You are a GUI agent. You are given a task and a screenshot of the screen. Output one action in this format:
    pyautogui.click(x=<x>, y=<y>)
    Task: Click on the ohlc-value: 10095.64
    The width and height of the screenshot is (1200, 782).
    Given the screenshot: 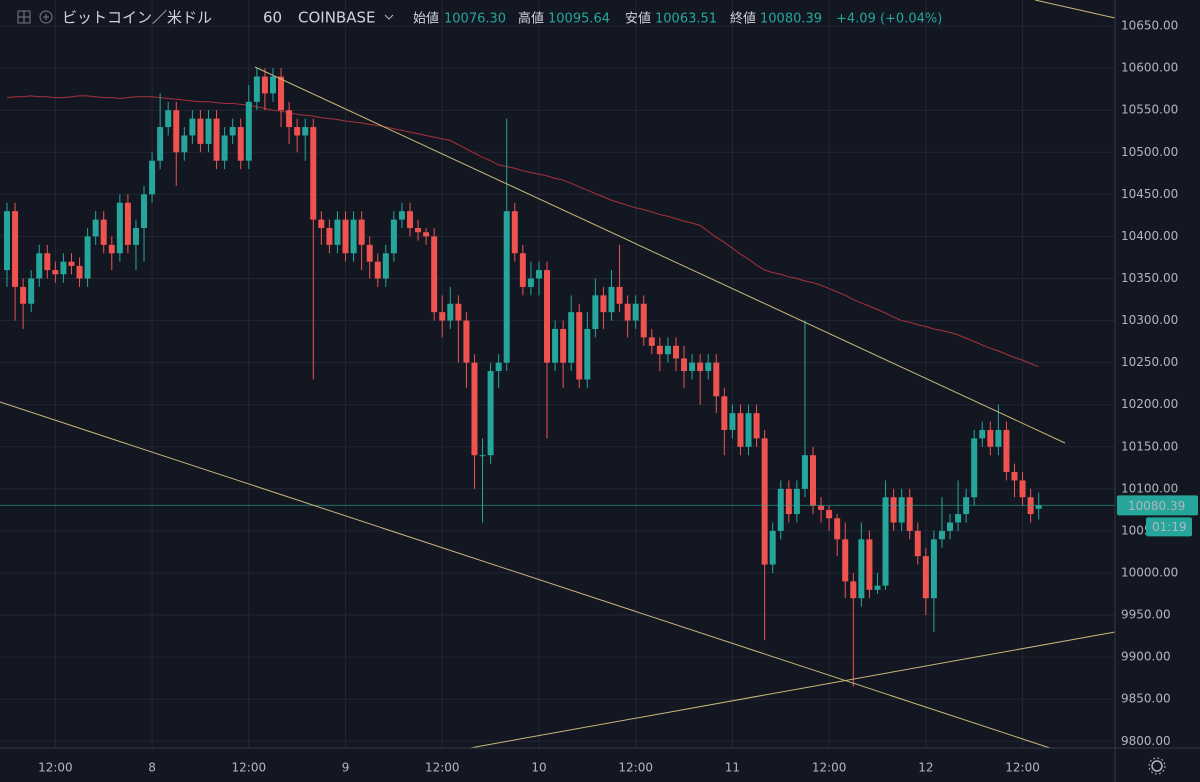 What is the action you would take?
    pyautogui.click(x=579, y=19)
    